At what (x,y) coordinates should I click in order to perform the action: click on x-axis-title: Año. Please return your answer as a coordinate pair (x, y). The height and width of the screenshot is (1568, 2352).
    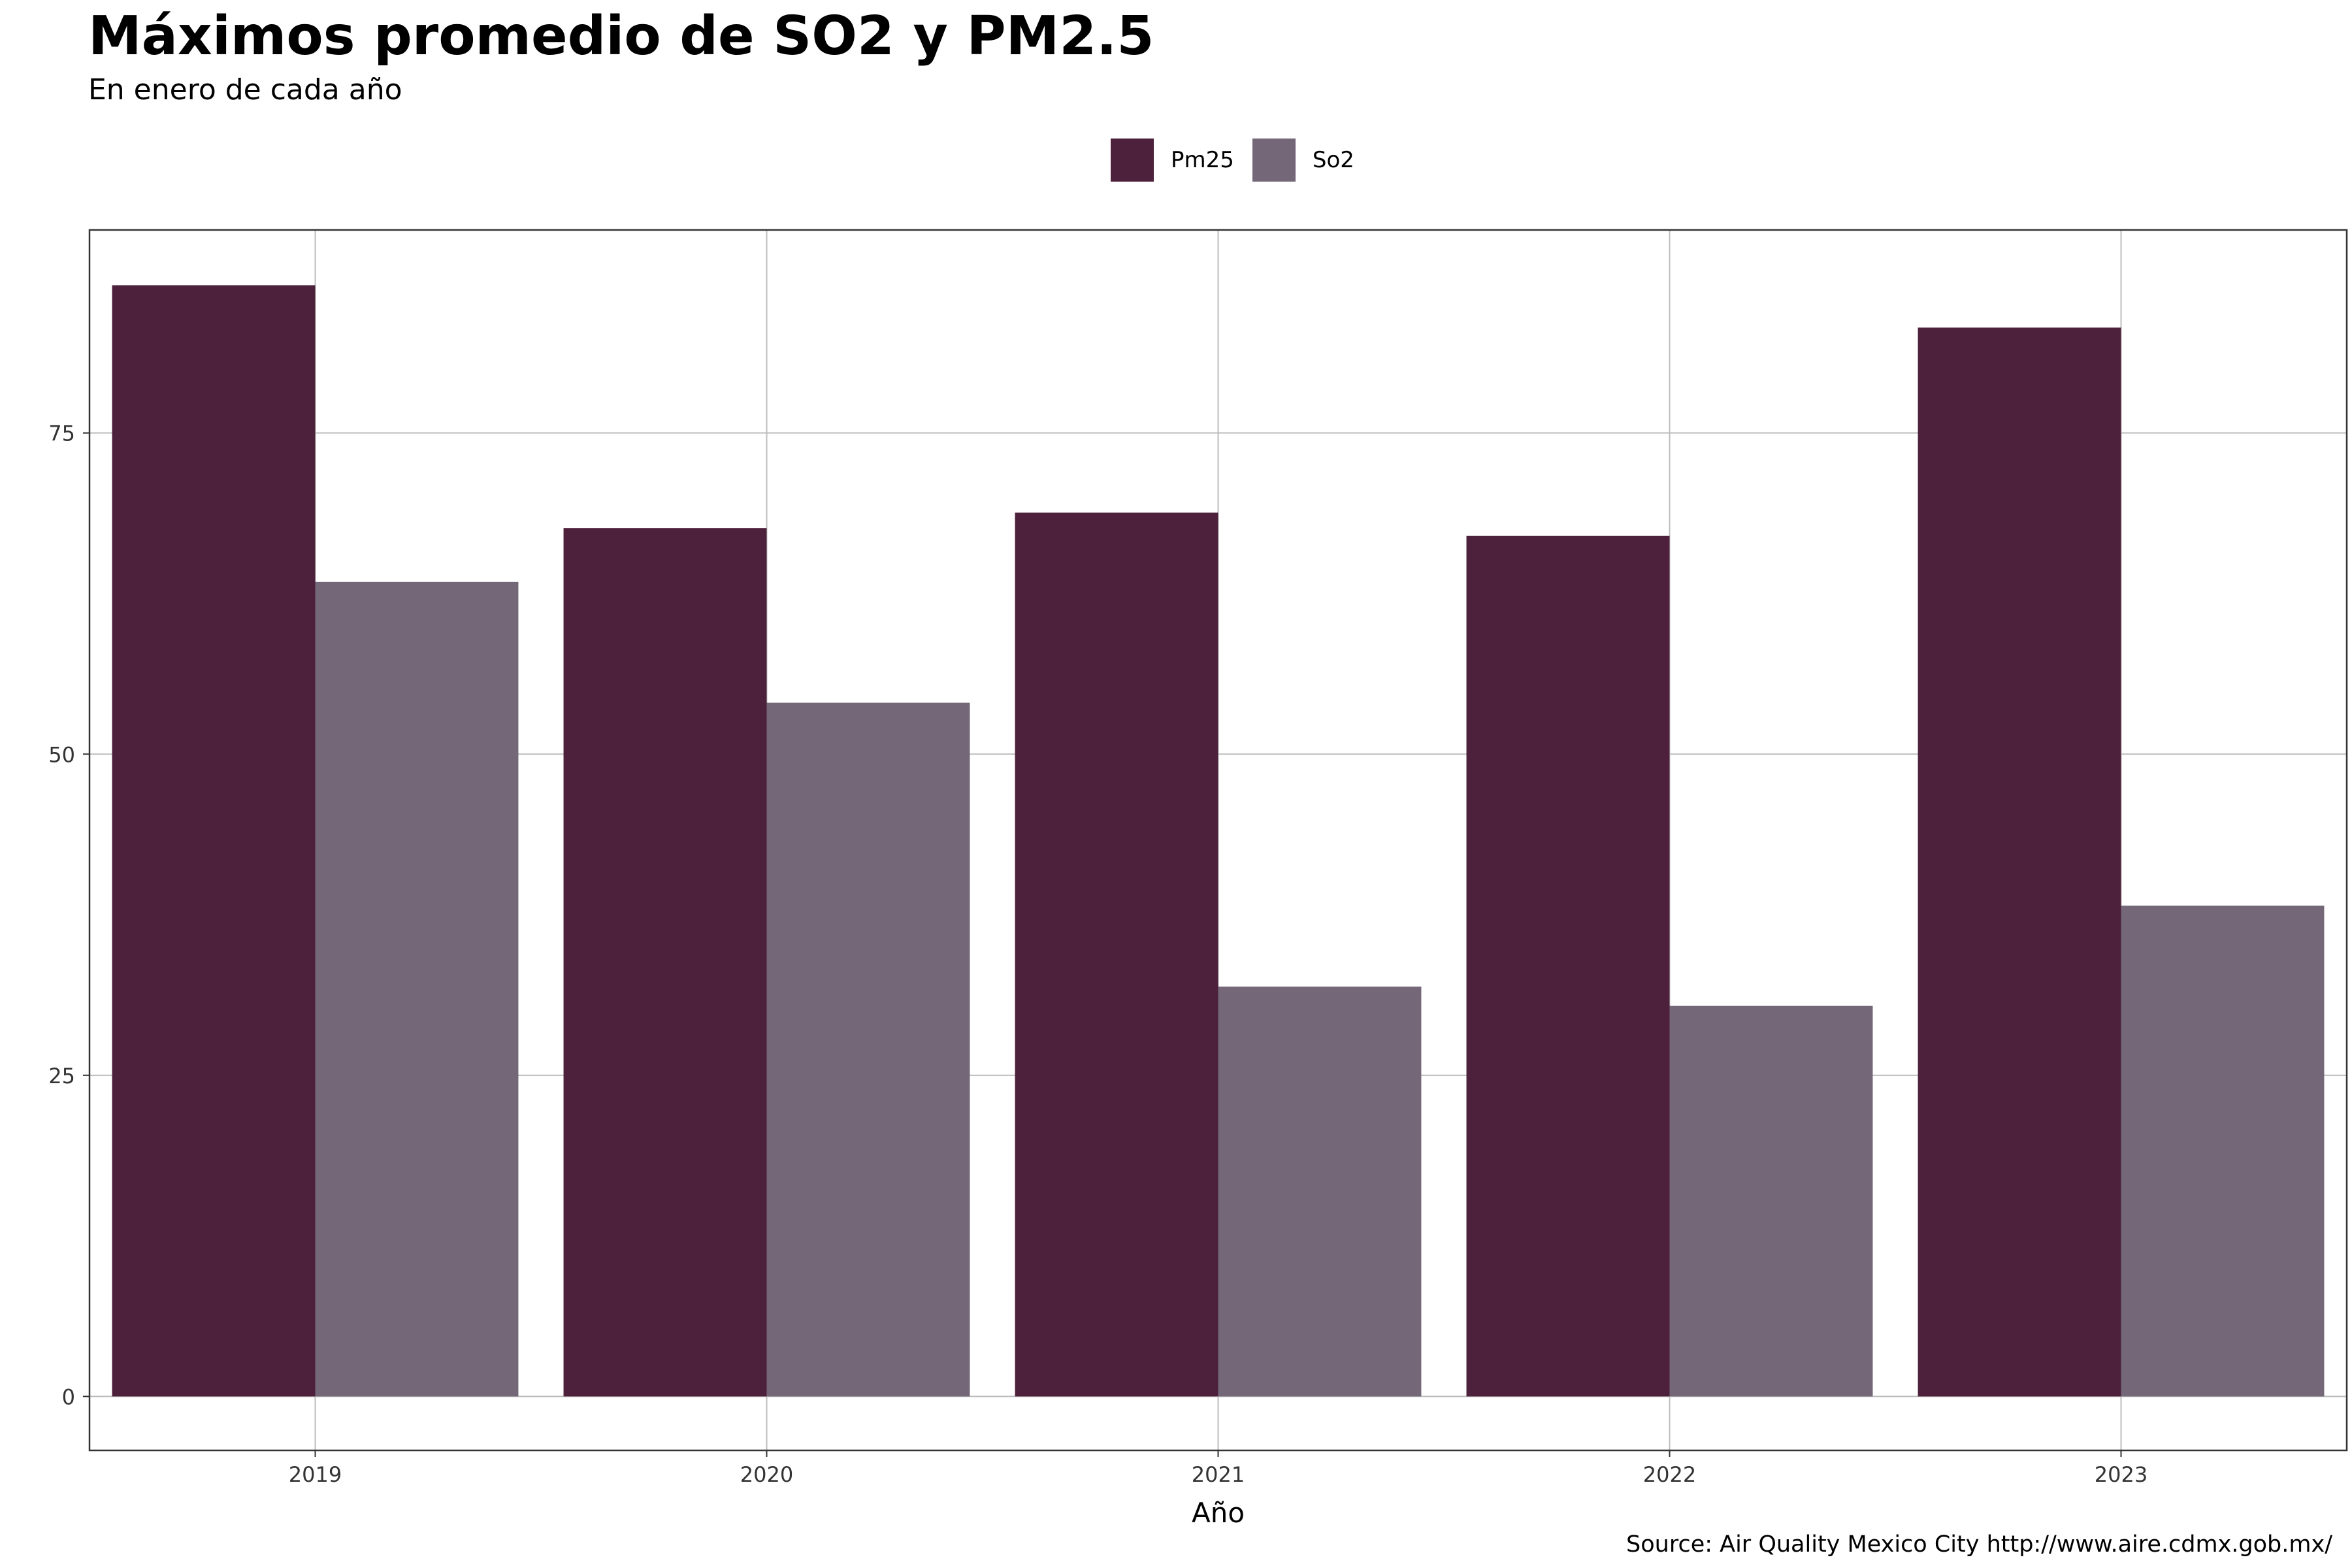
    Looking at the image, I should click on (1218, 1513).